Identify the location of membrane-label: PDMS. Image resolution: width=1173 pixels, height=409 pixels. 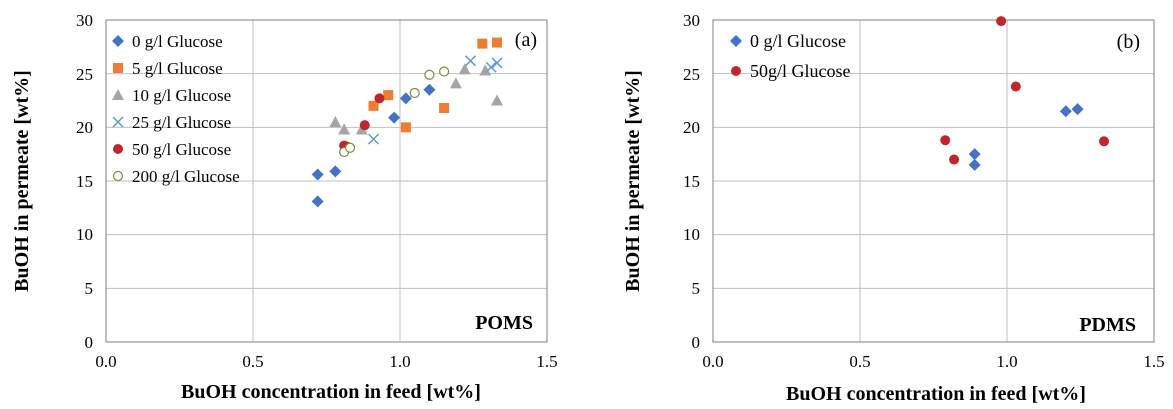
(1107, 325).